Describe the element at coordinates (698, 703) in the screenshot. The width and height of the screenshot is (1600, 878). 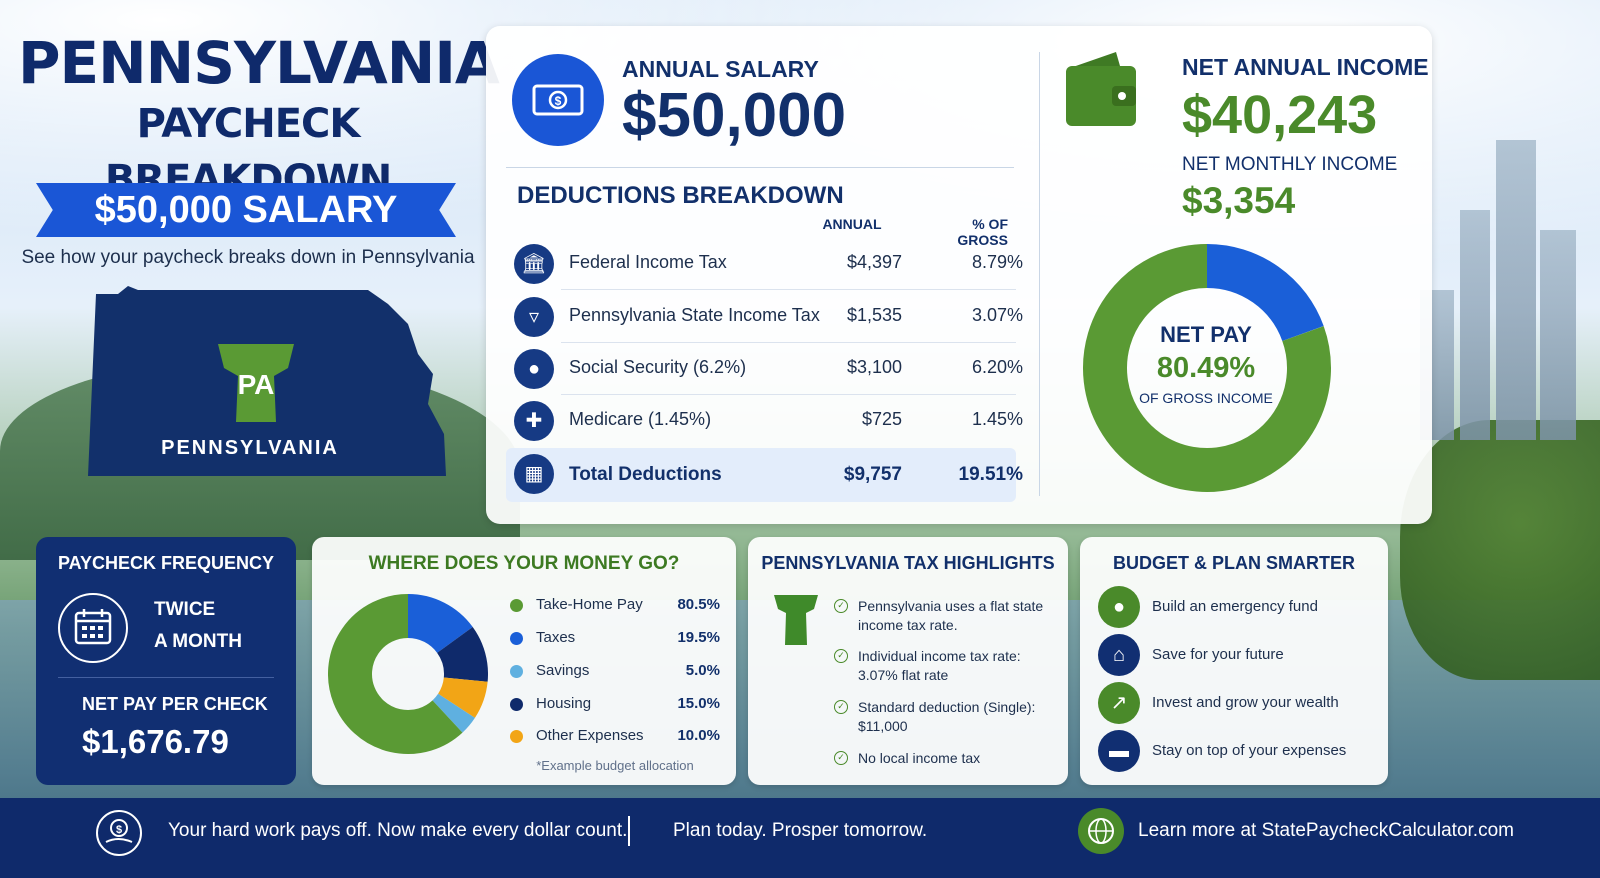
I see `legend-value: 15.0%` at that location.